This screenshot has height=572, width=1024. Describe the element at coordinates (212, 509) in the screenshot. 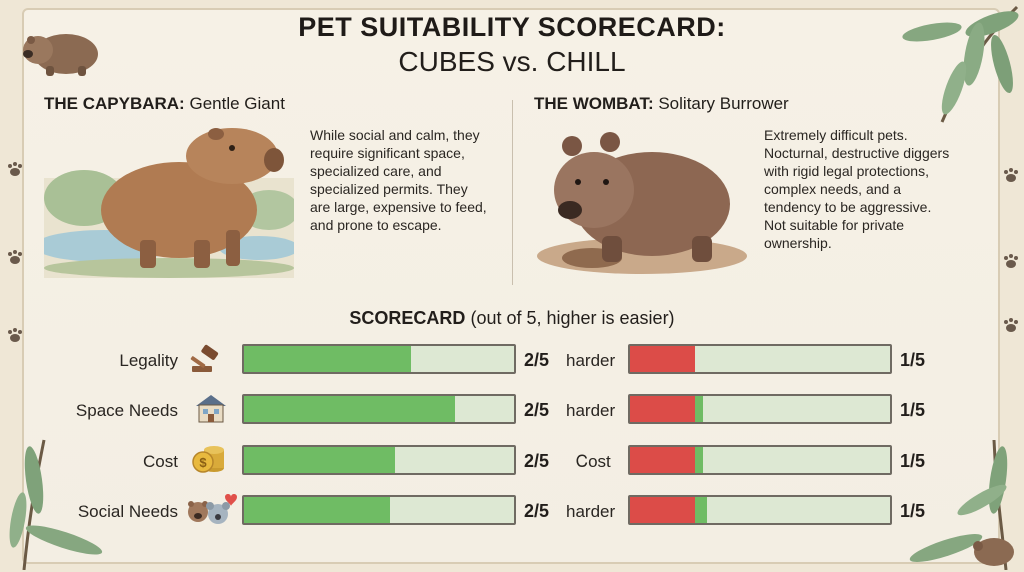

I see `animal-faces-heart-icon` at that location.